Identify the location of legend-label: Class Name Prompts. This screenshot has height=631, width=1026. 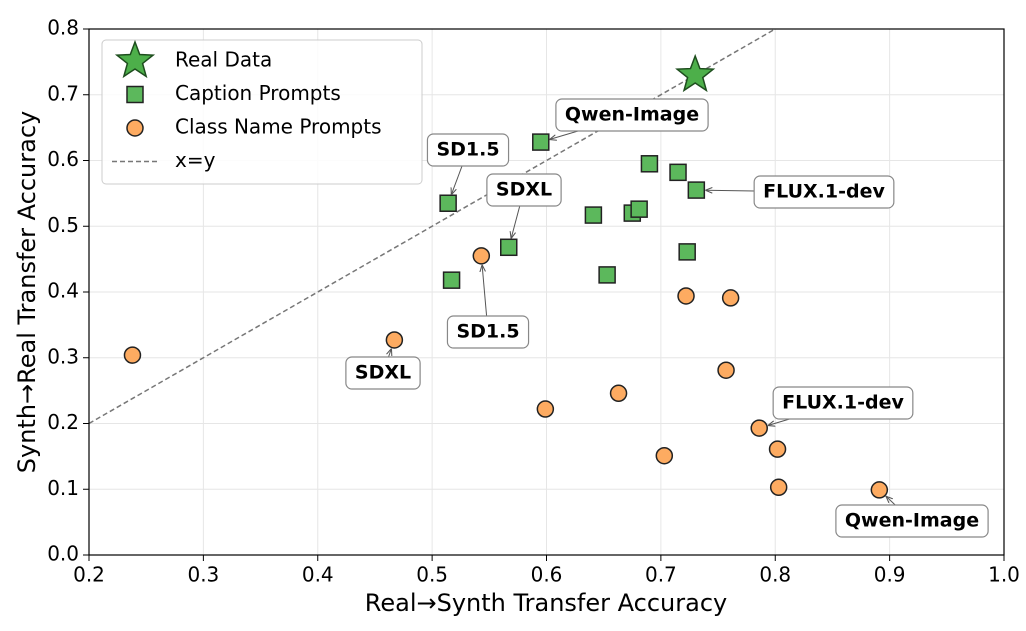
(278, 127).